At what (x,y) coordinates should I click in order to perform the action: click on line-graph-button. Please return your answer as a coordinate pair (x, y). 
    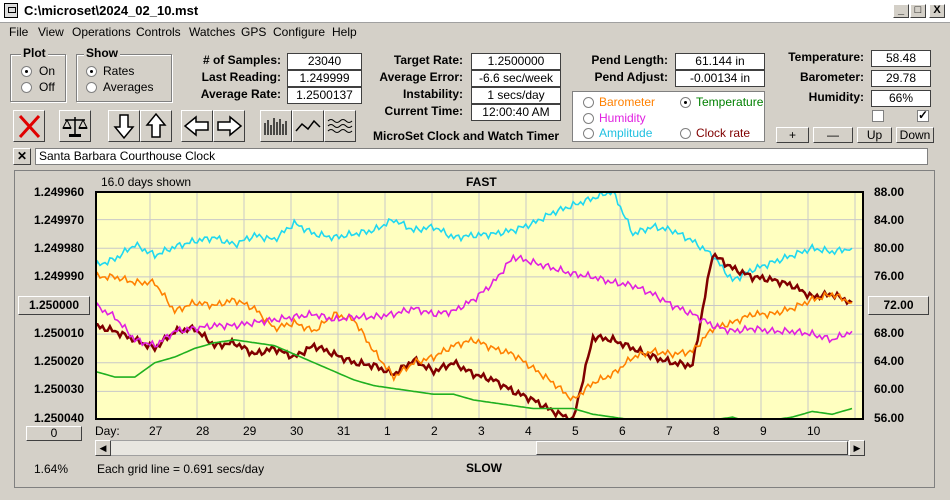
    Looking at the image, I should click on (308, 126).